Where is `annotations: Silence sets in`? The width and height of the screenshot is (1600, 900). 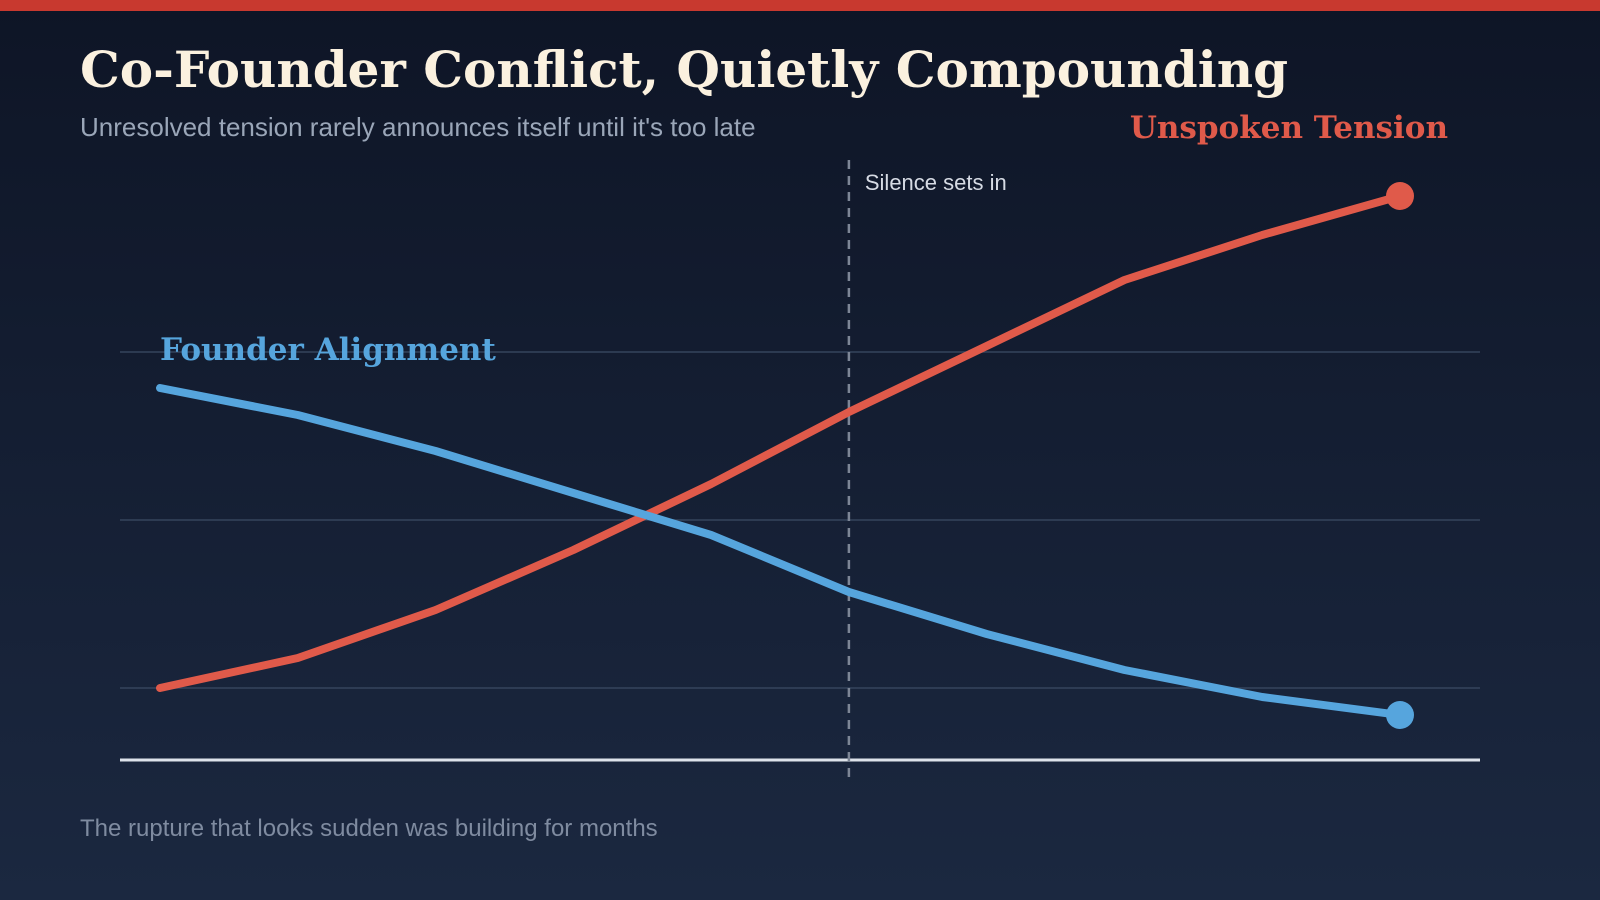 annotations: Silence sets in is located at coordinates (927, 471).